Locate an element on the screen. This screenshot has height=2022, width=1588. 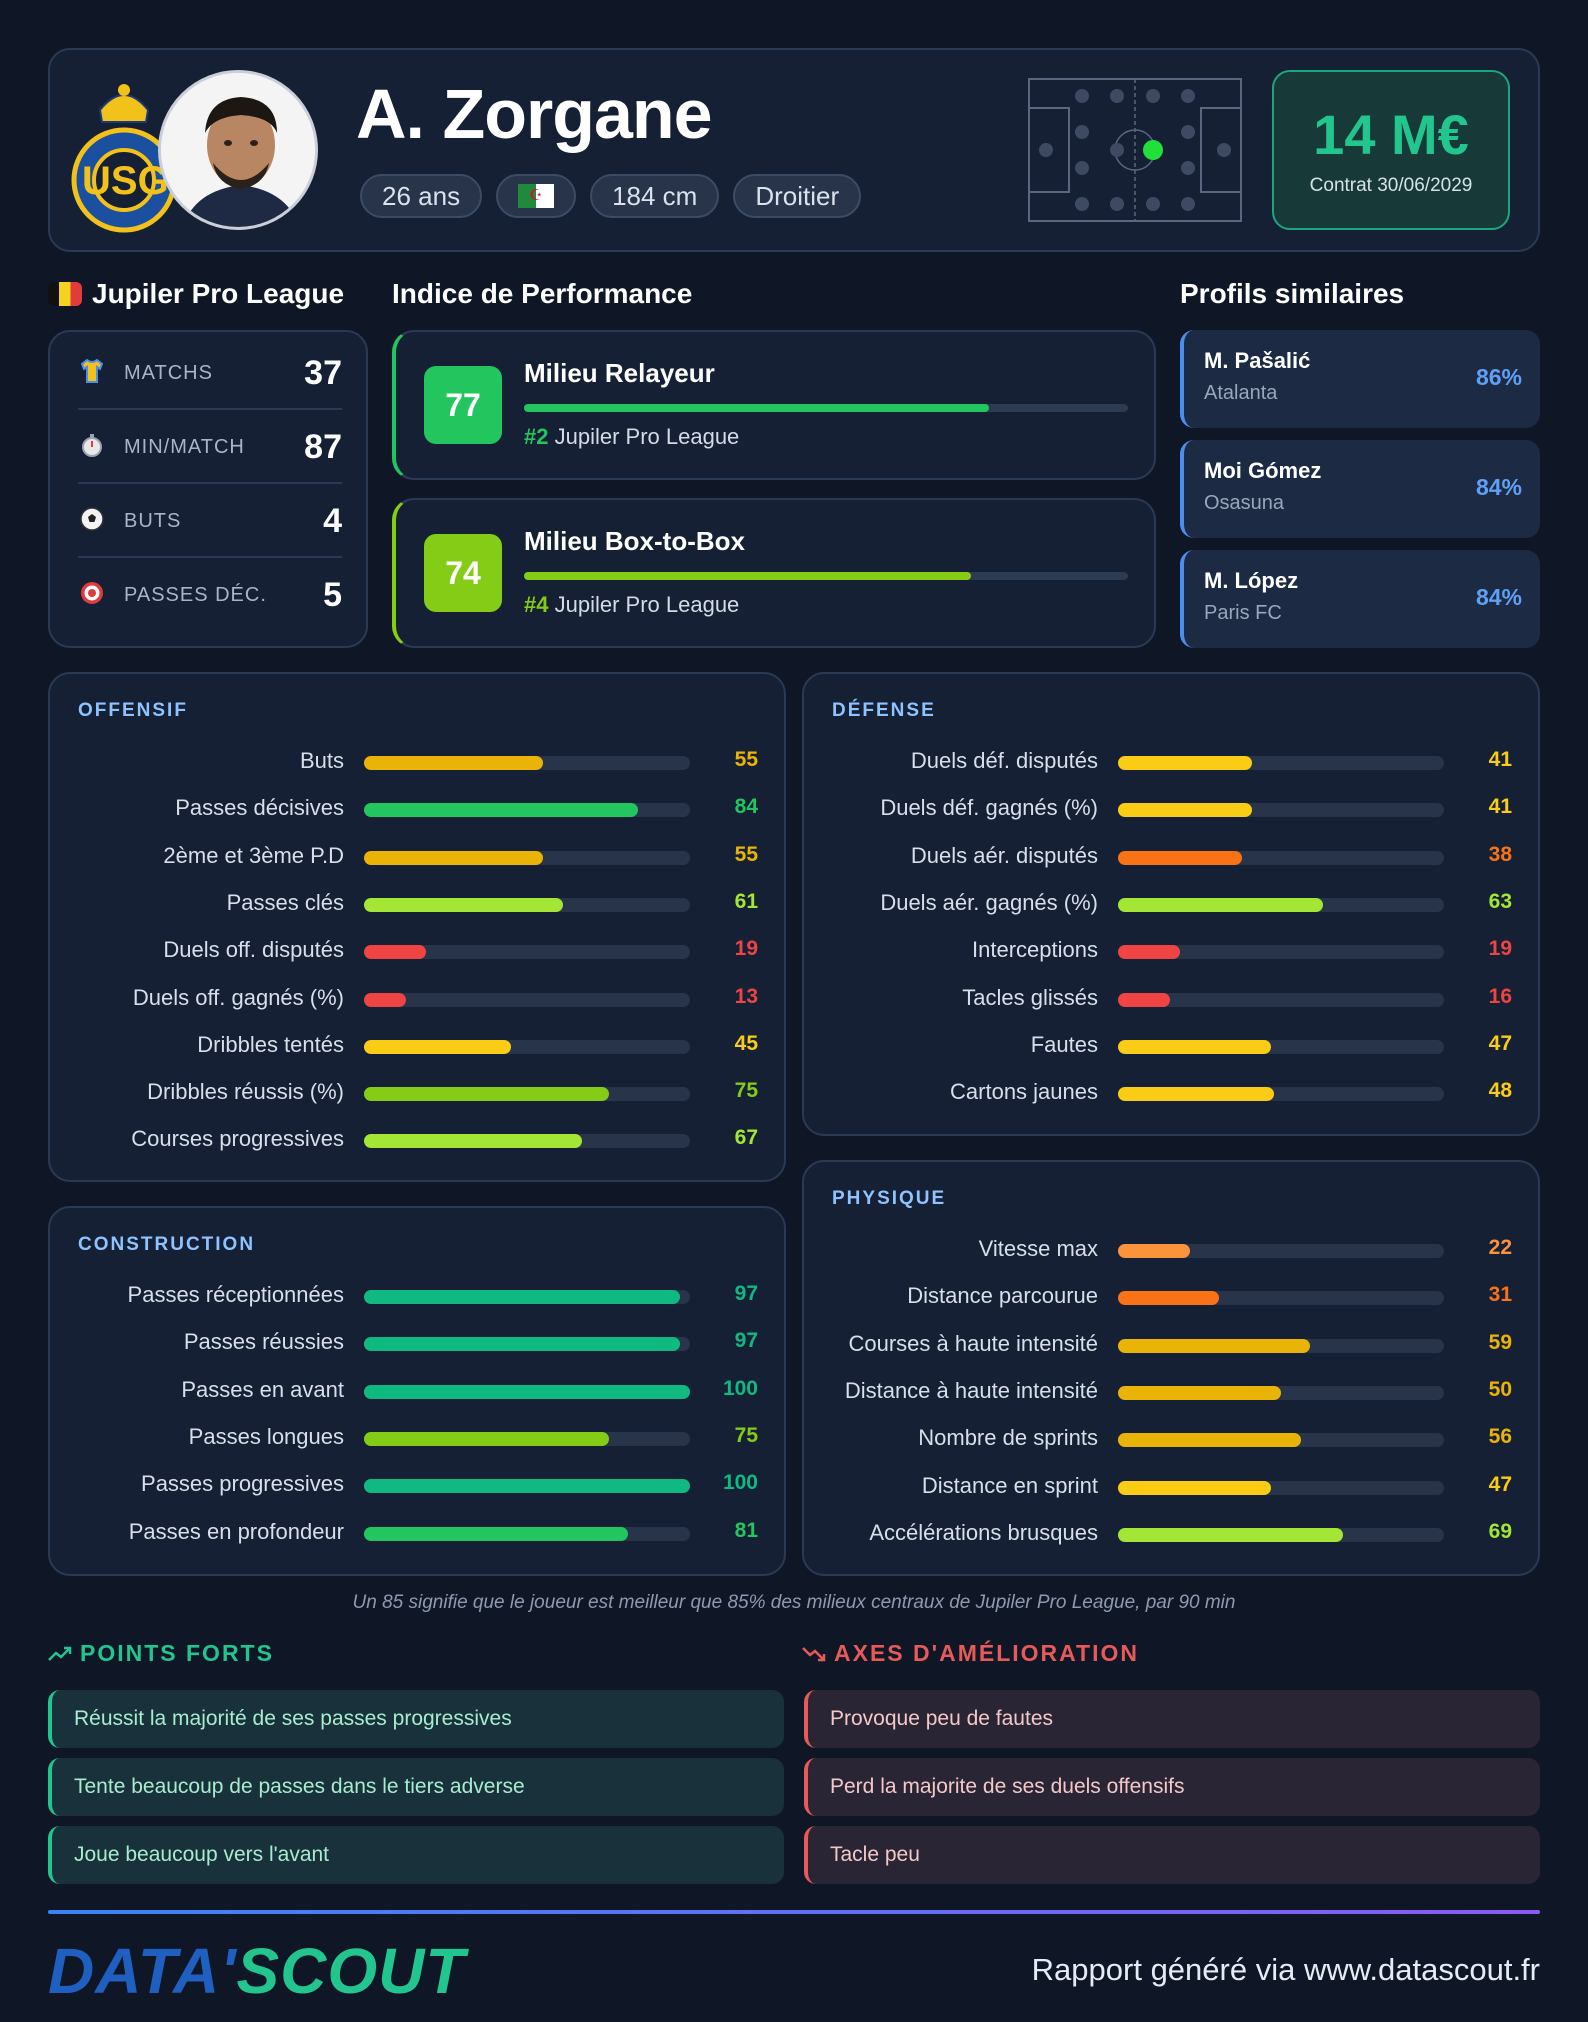
metric-value: 31 is located at coordinates (1500, 1295).